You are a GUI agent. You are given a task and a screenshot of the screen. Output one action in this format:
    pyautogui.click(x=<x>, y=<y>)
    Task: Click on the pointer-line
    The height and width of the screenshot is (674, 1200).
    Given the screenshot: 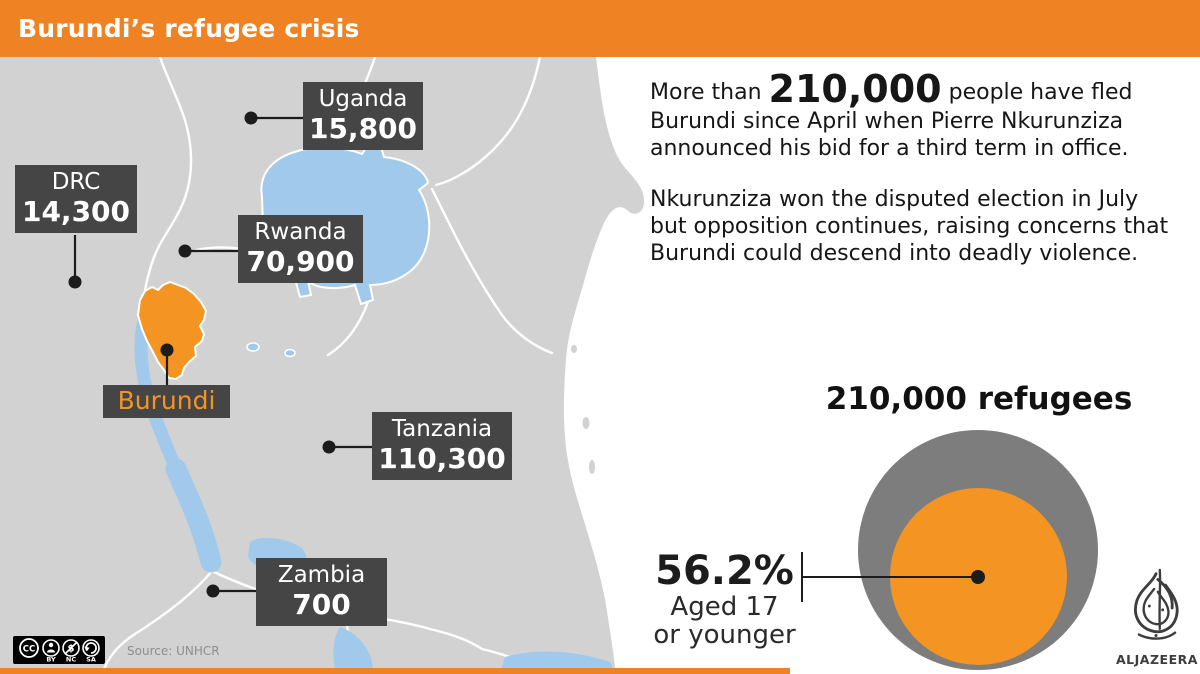 What is the action you would take?
    pyautogui.click(x=890, y=577)
    